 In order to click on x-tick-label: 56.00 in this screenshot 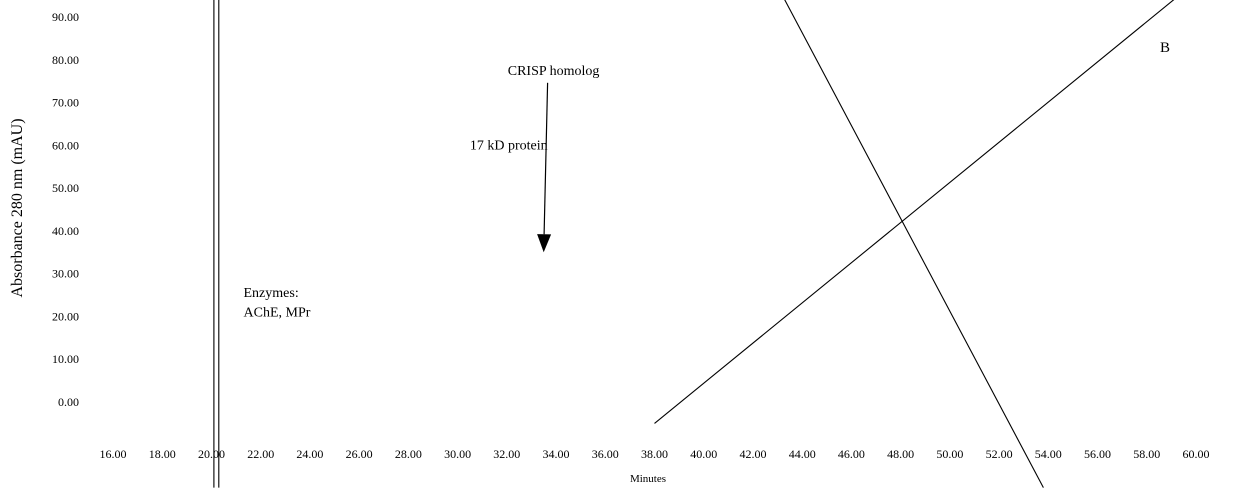, I will do `click(1097, 454)`.